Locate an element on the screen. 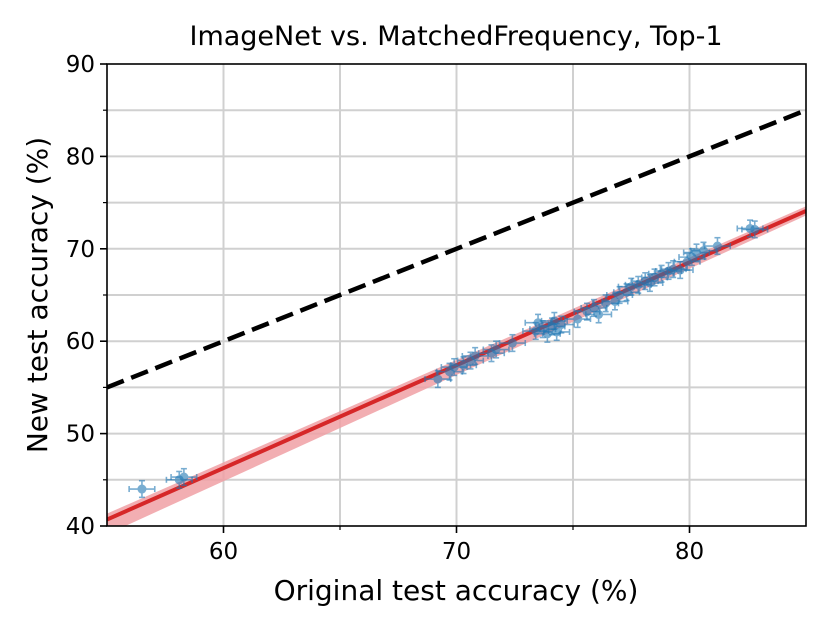 The width and height of the screenshot is (830, 623). y-tick-label: 80 is located at coordinates (80, 157).